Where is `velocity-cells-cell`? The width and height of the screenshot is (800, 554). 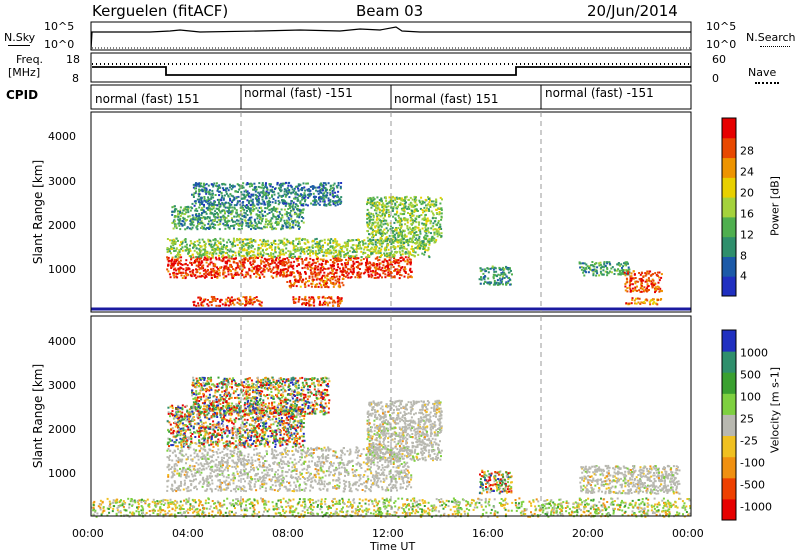
velocity-cells-cell is located at coordinates (296, 469).